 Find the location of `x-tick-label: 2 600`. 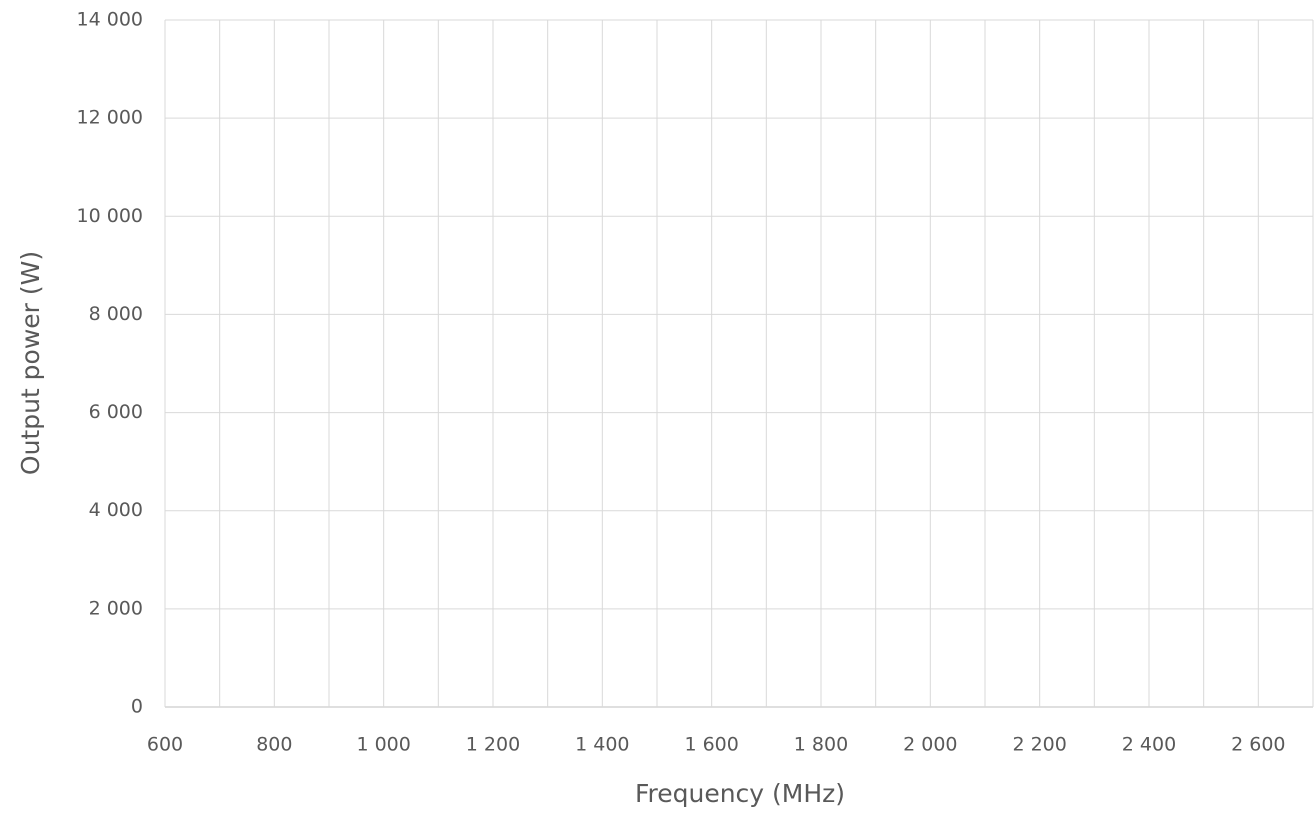

x-tick-label: 2 600 is located at coordinates (1258, 745).